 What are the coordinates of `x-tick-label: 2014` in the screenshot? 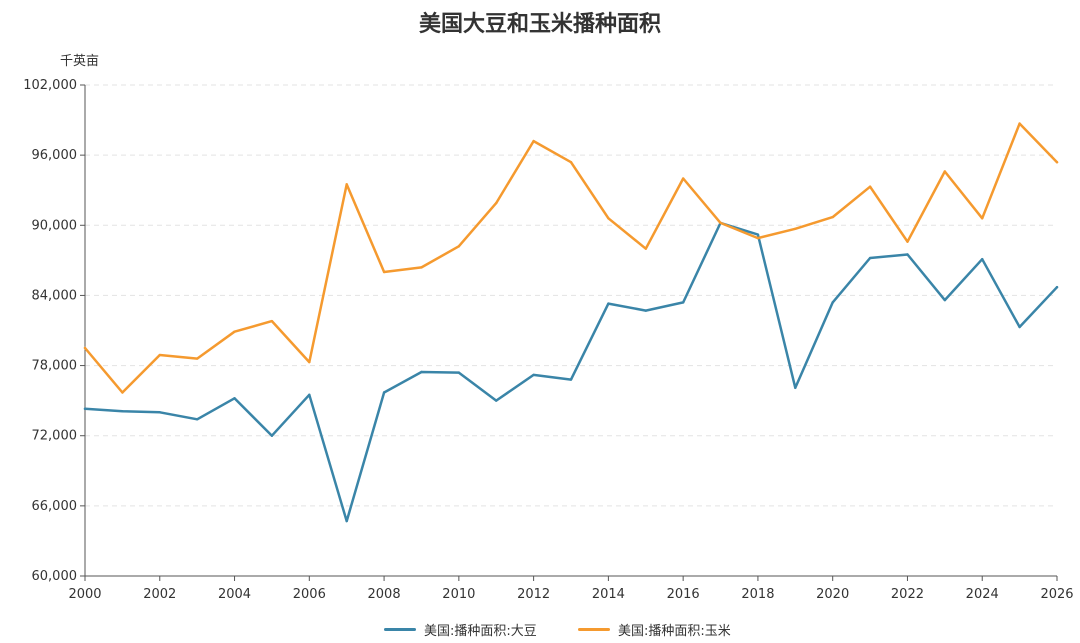 It's located at (608, 594).